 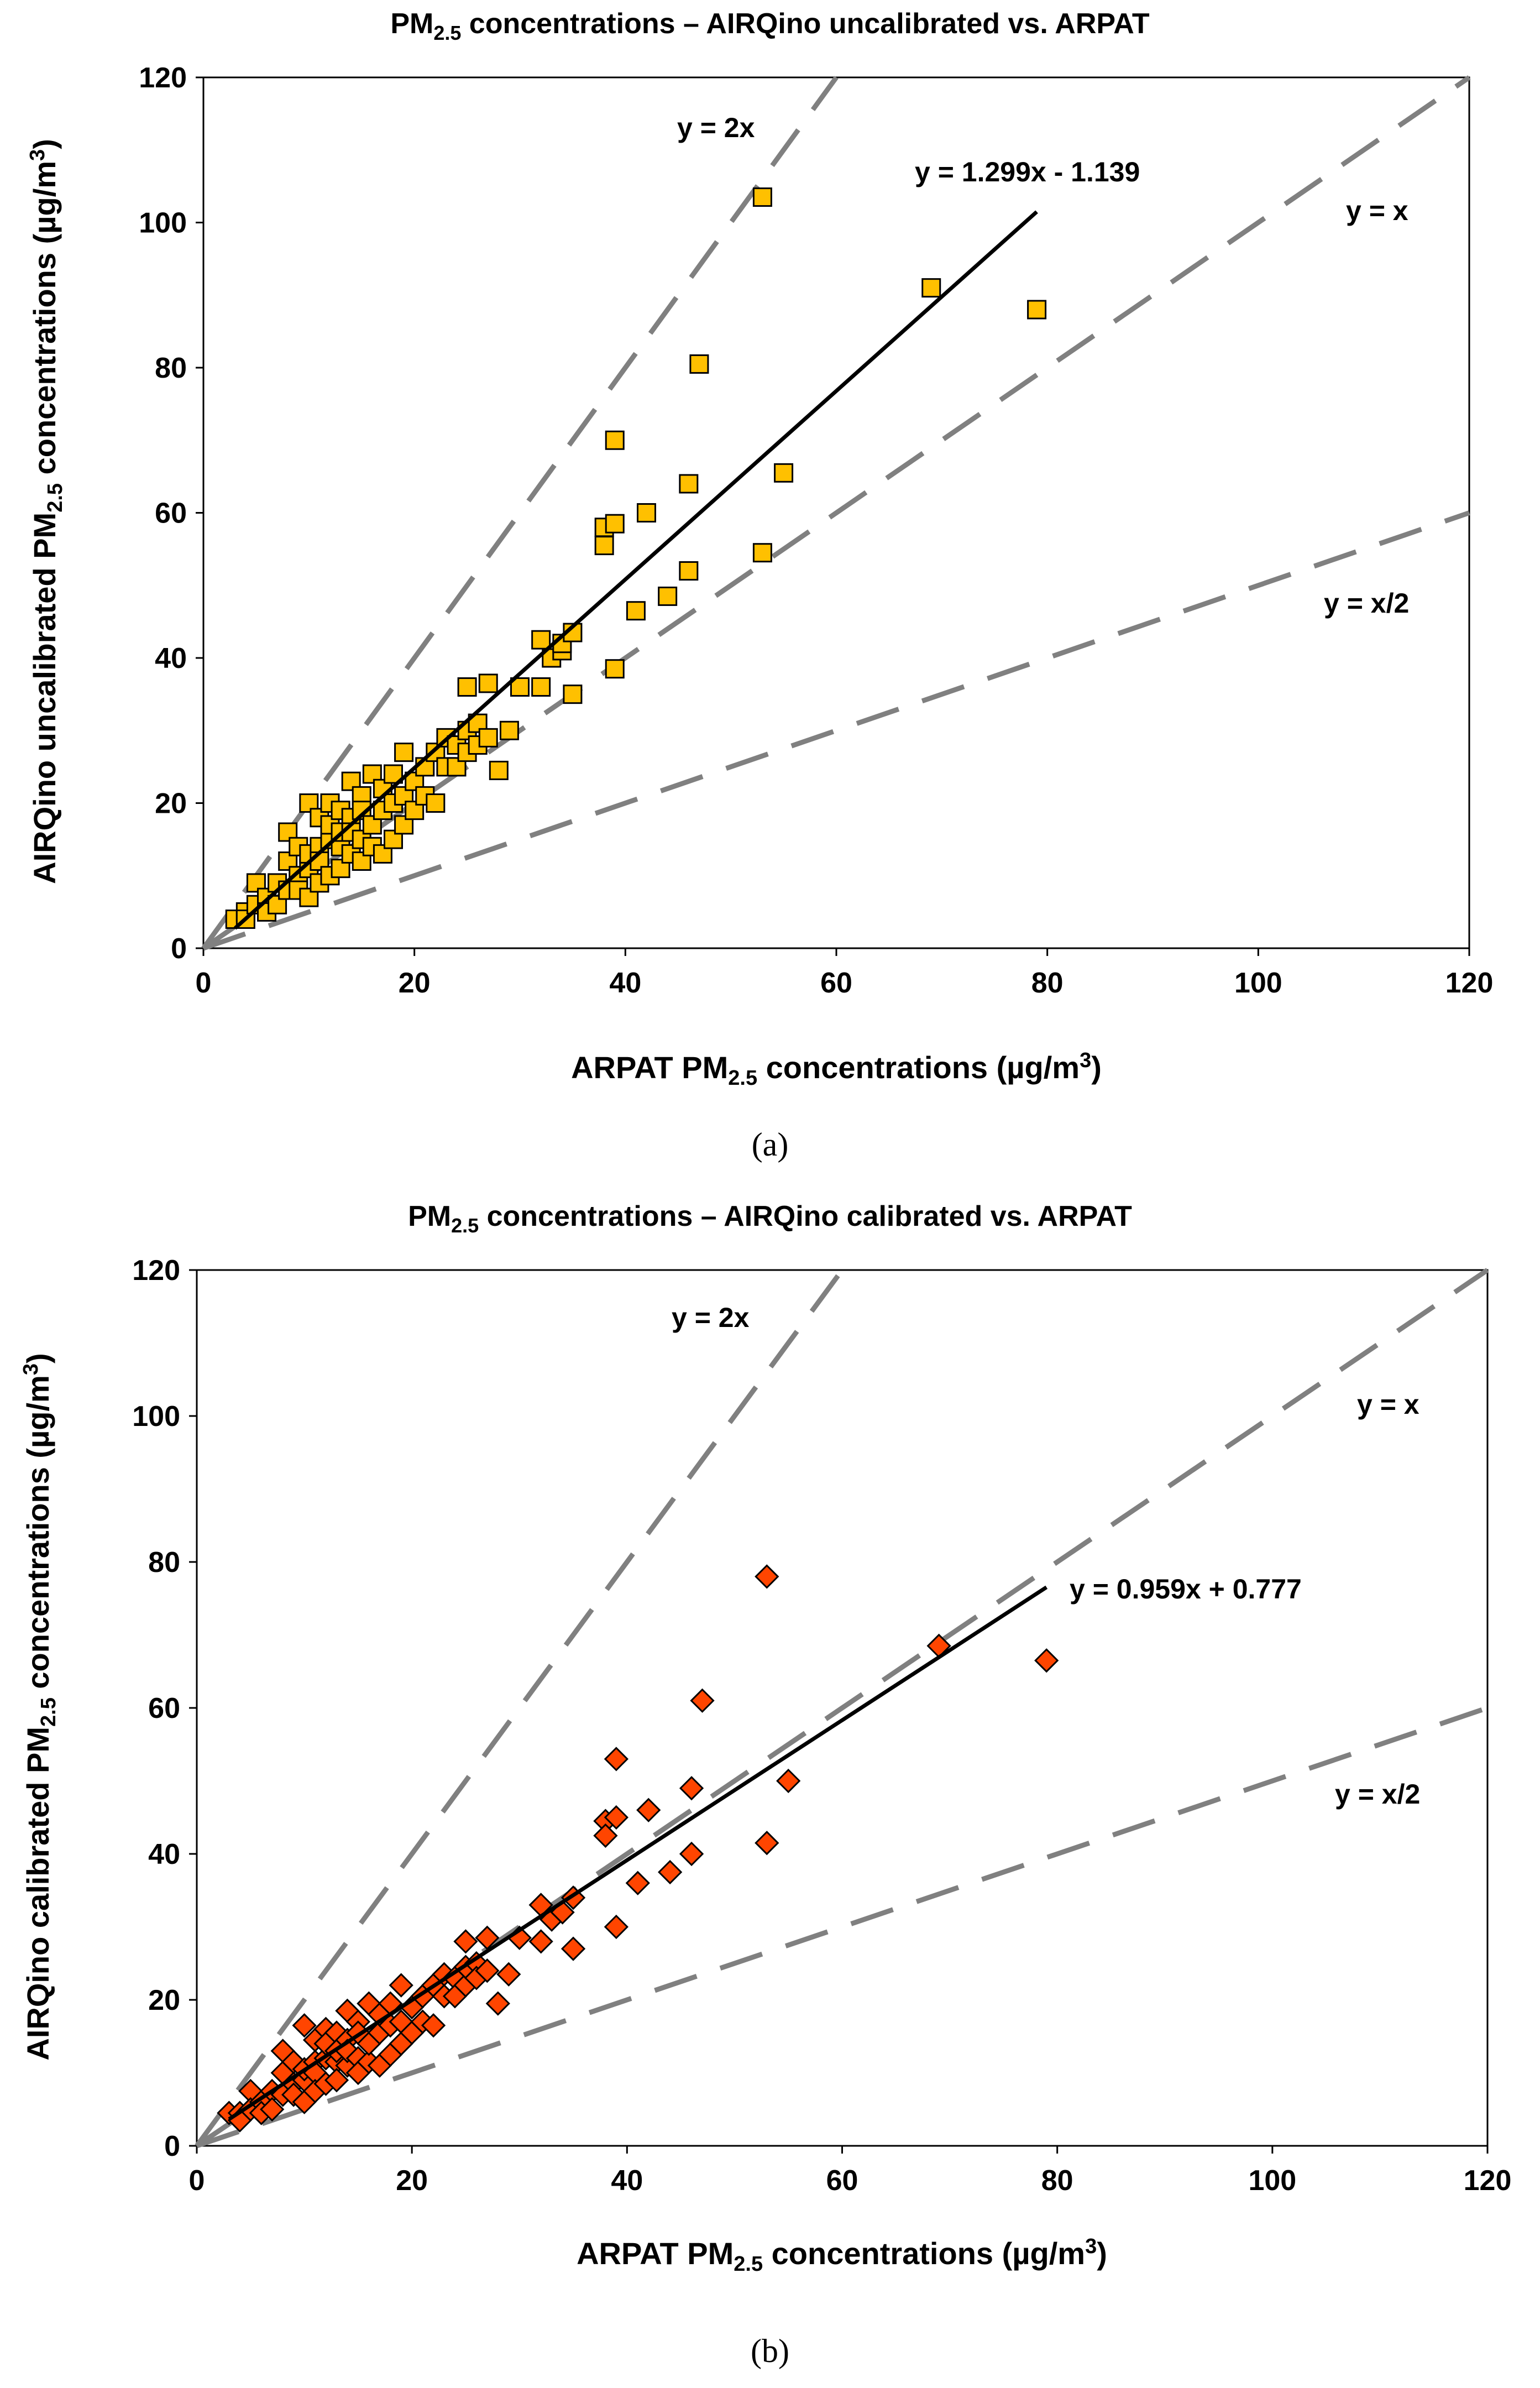 I want to click on chart-b-x-tick-labels: 0 20 40 60 80 100 120, so click(x=850, y=2181).